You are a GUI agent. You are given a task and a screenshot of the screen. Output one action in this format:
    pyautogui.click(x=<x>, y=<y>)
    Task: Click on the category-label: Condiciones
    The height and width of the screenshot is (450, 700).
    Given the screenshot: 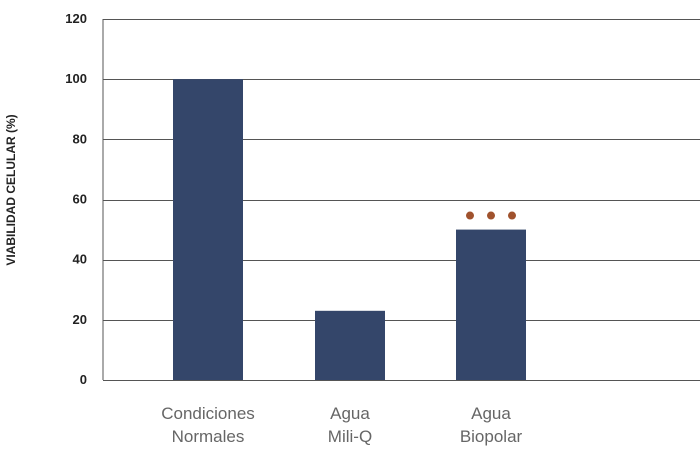 What is the action you would take?
    pyautogui.click(x=208, y=413)
    